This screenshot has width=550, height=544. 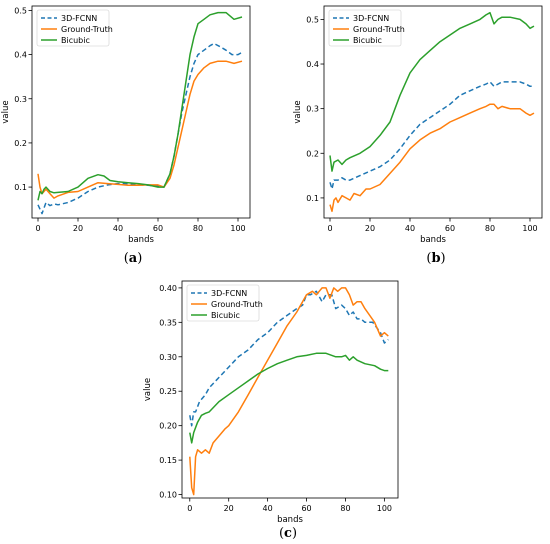 I want to click on caption-letter: c, so click(x=288, y=533).